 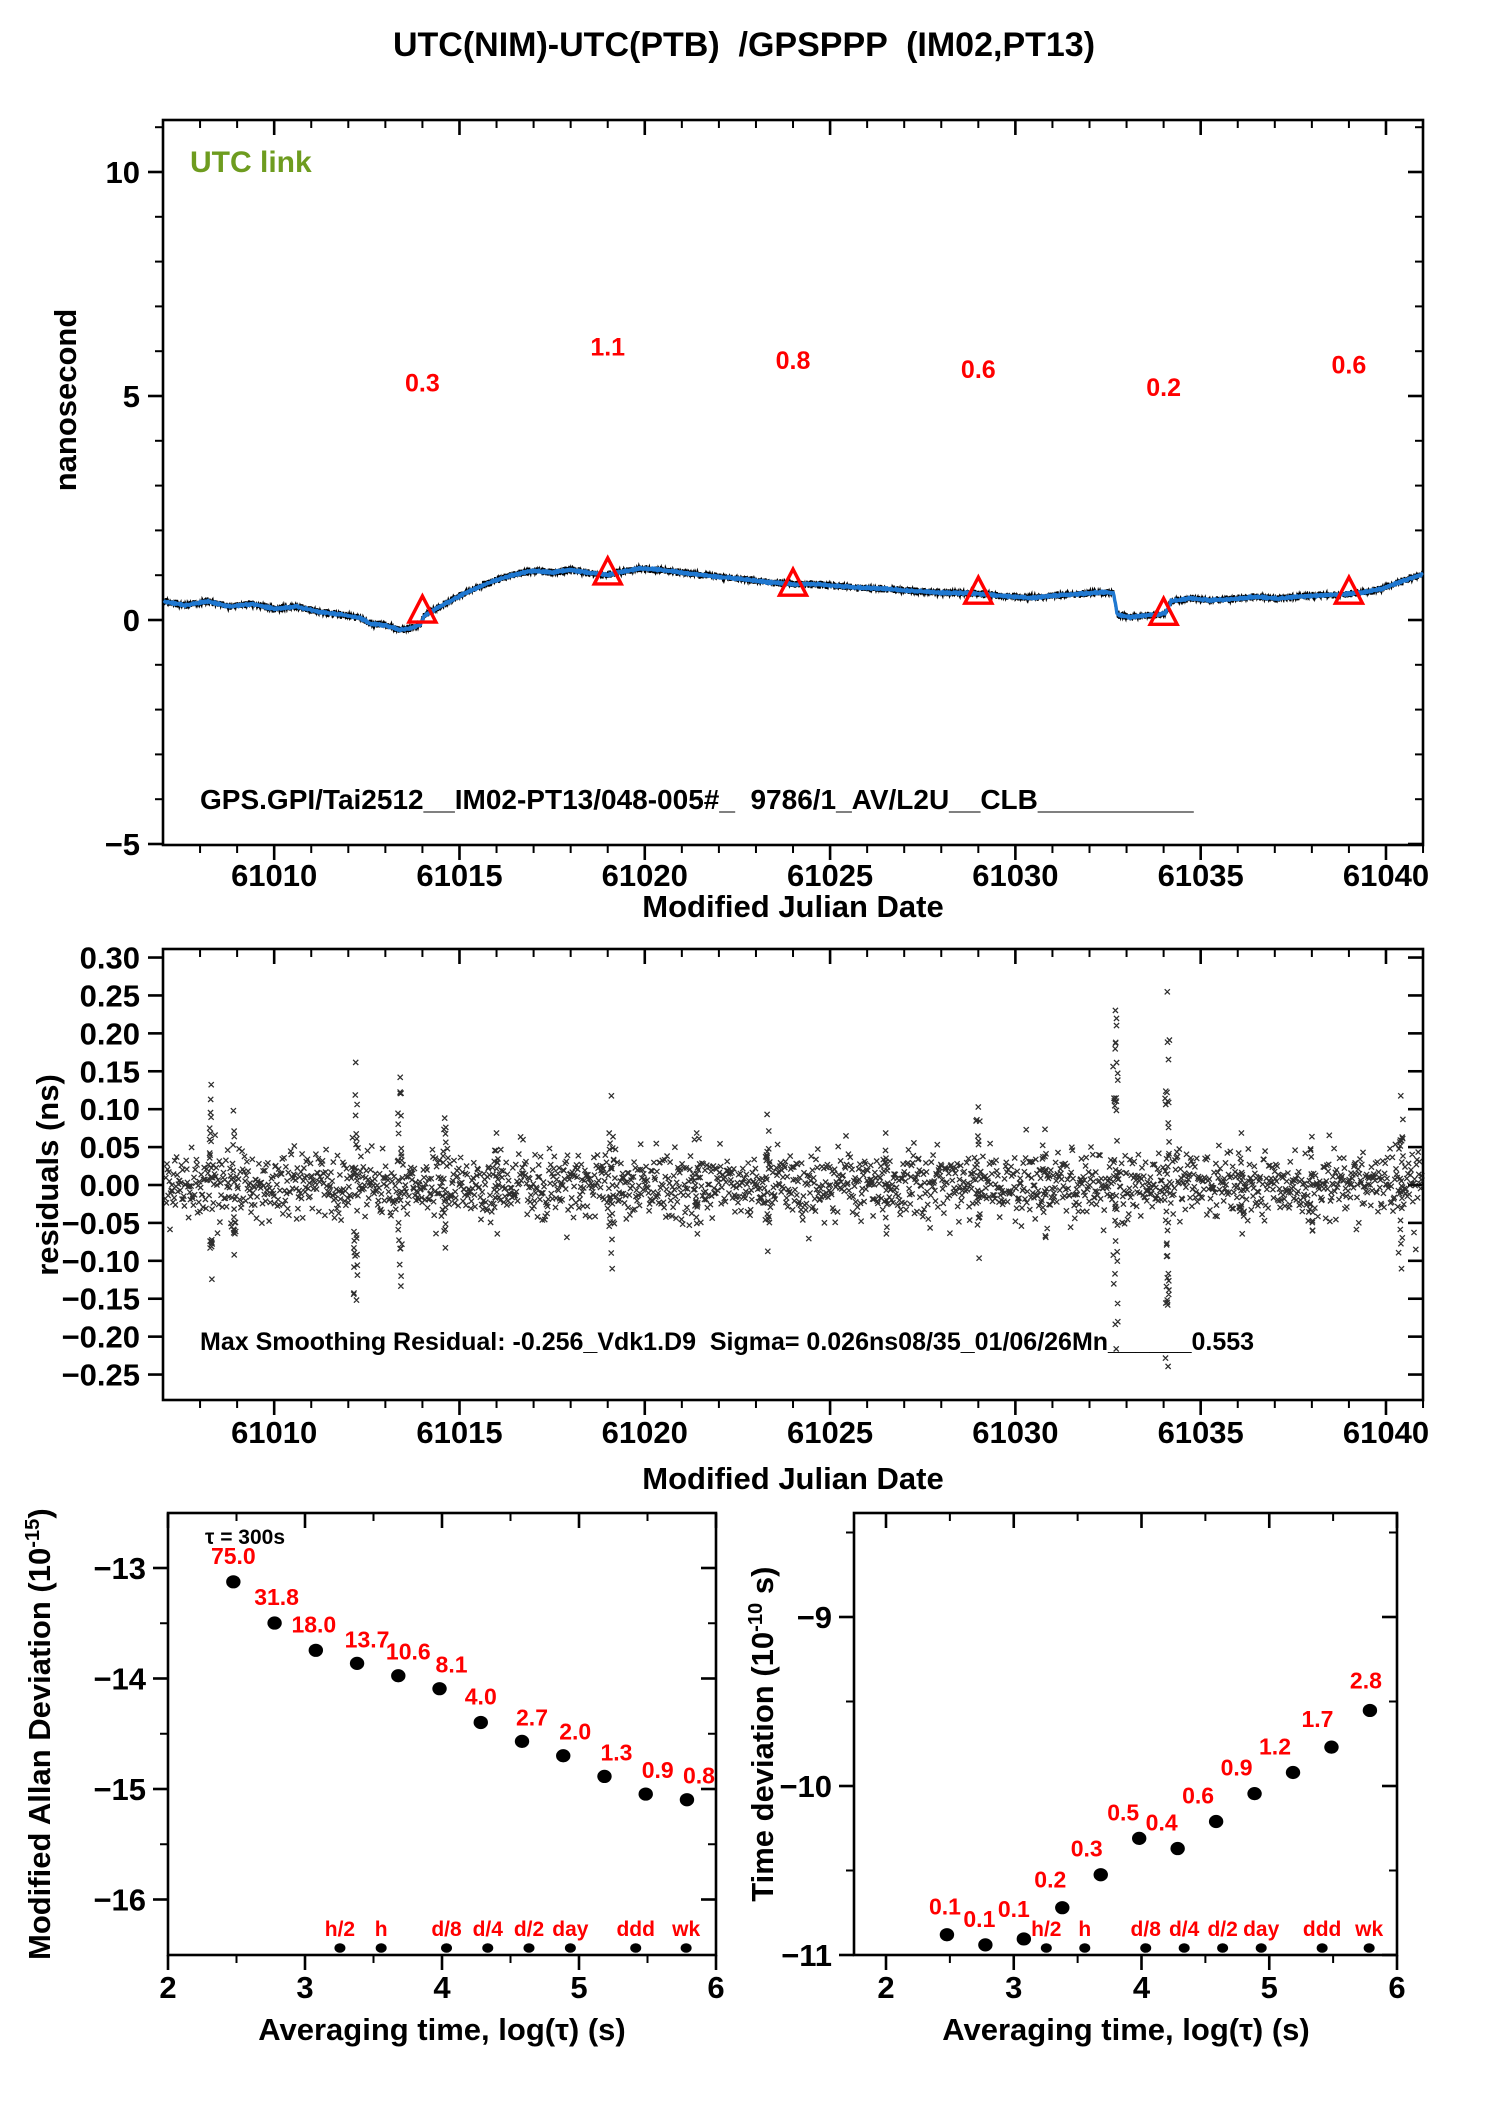 What do you see at coordinates (101, 1261) in the screenshot?
I see `svg-text: −0.10` at bounding box center [101, 1261].